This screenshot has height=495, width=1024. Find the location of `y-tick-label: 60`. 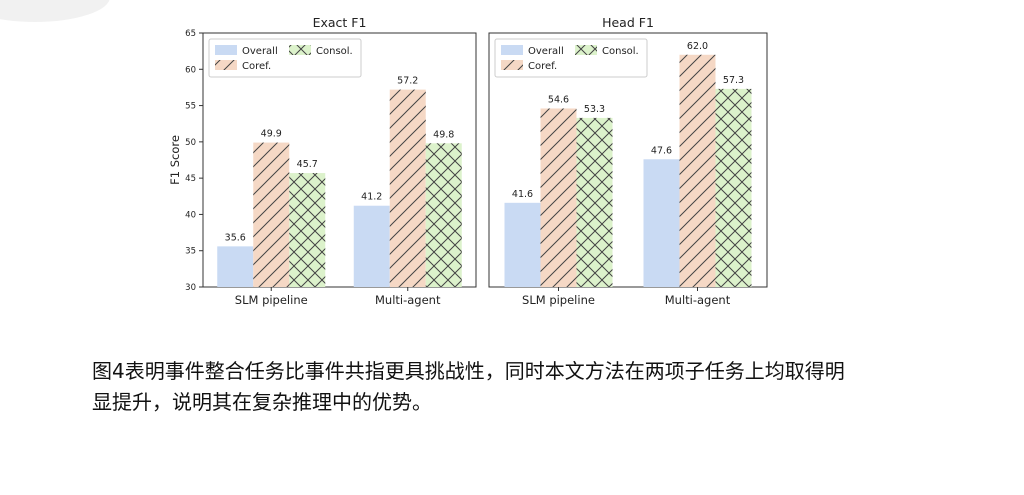

y-tick-label: 60 is located at coordinates (190, 70).